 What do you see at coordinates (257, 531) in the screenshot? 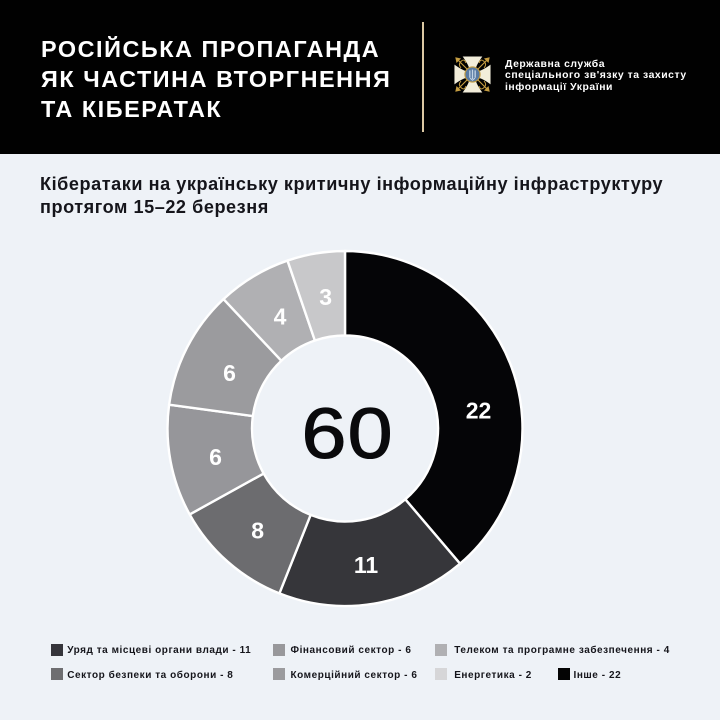
I see `svg-text: 8` at bounding box center [257, 531].